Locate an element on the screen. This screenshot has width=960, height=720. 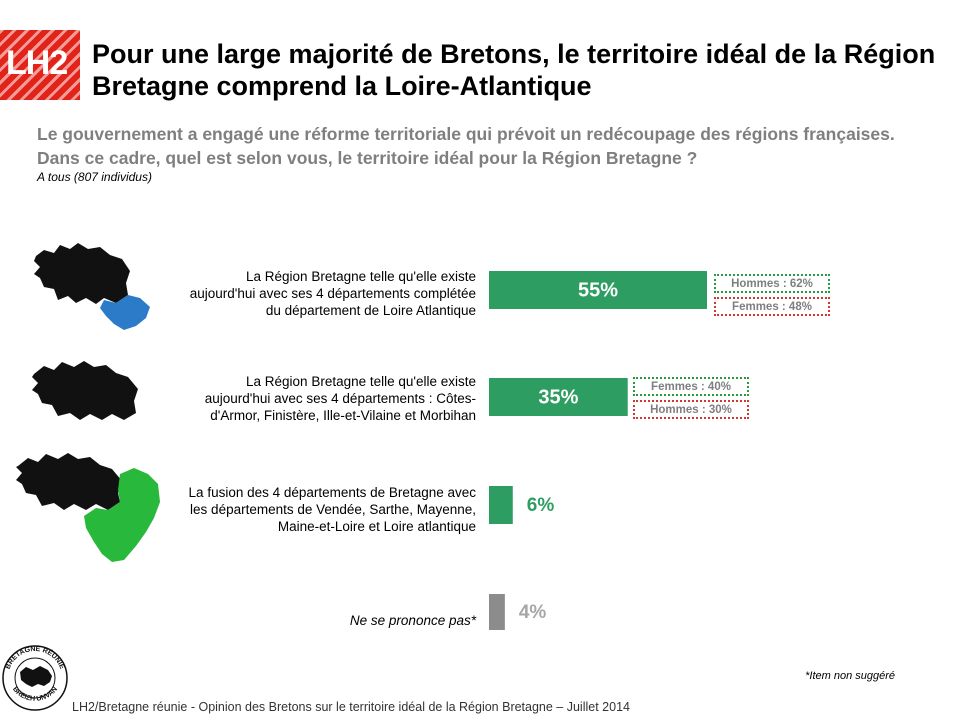
annotation-box: Hommes : 62% is located at coordinates (772, 283).